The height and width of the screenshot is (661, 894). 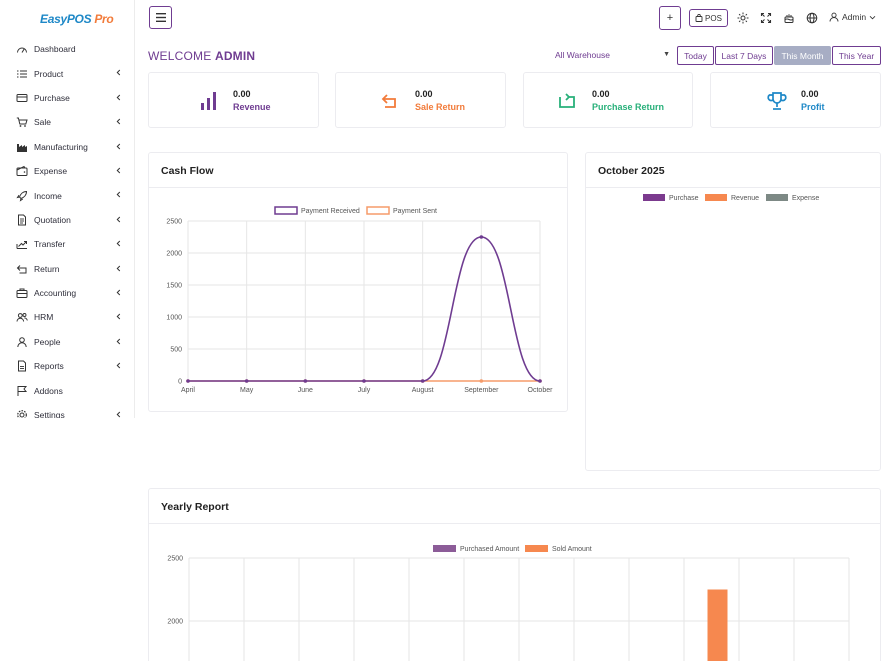 I want to click on x-tick-label: October, so click(x=541, y=390).